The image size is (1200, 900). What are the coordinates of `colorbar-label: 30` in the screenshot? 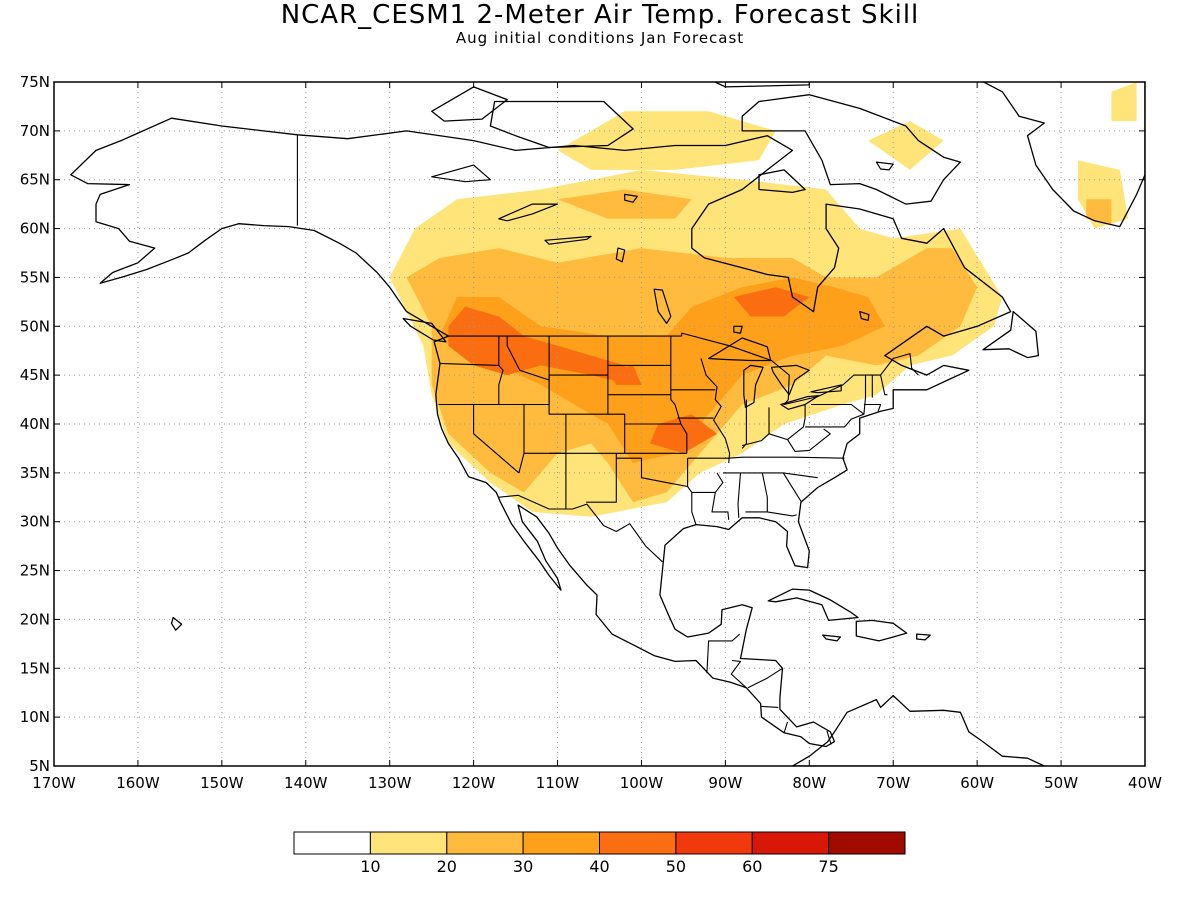 It's located at (523, 866).